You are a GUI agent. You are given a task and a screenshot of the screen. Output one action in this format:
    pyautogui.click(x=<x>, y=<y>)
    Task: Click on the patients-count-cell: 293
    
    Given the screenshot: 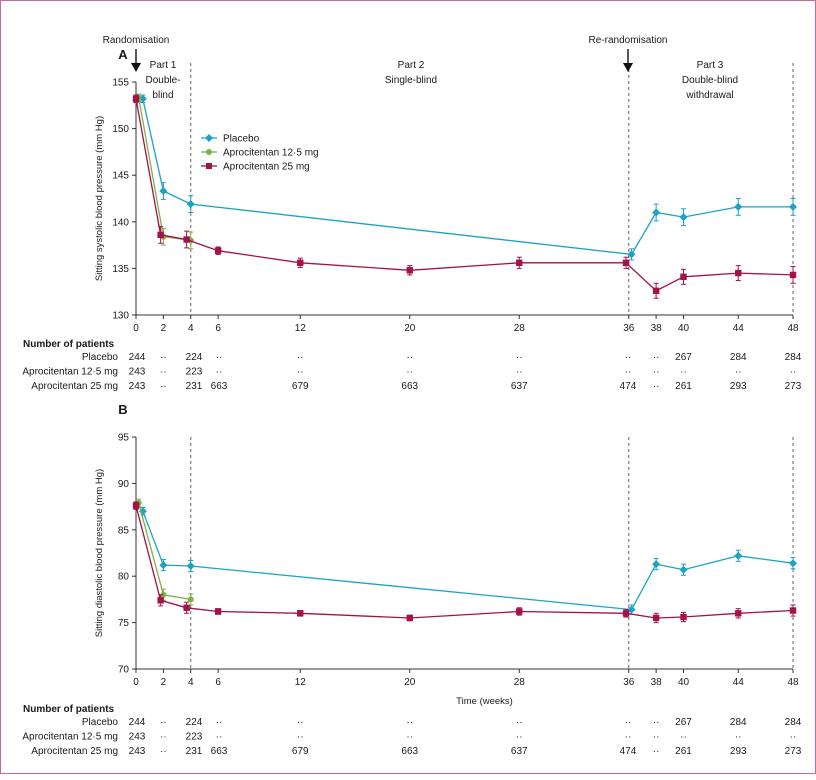 What is the action you would take?
    pyautogui.click(x=738, y=386)
    